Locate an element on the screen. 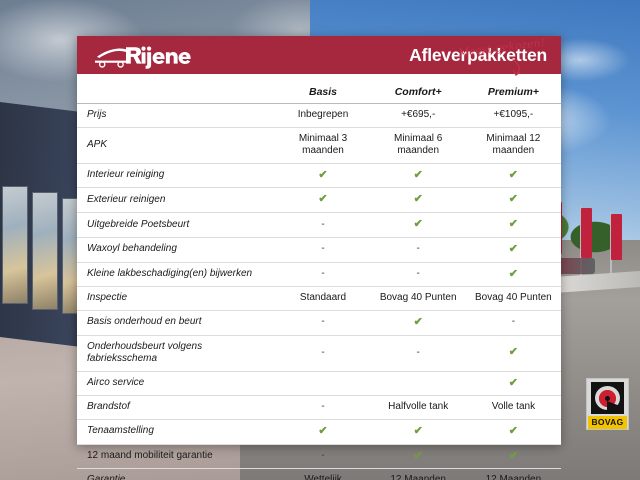  cell-premium: - is located at coordinates (513, 323).